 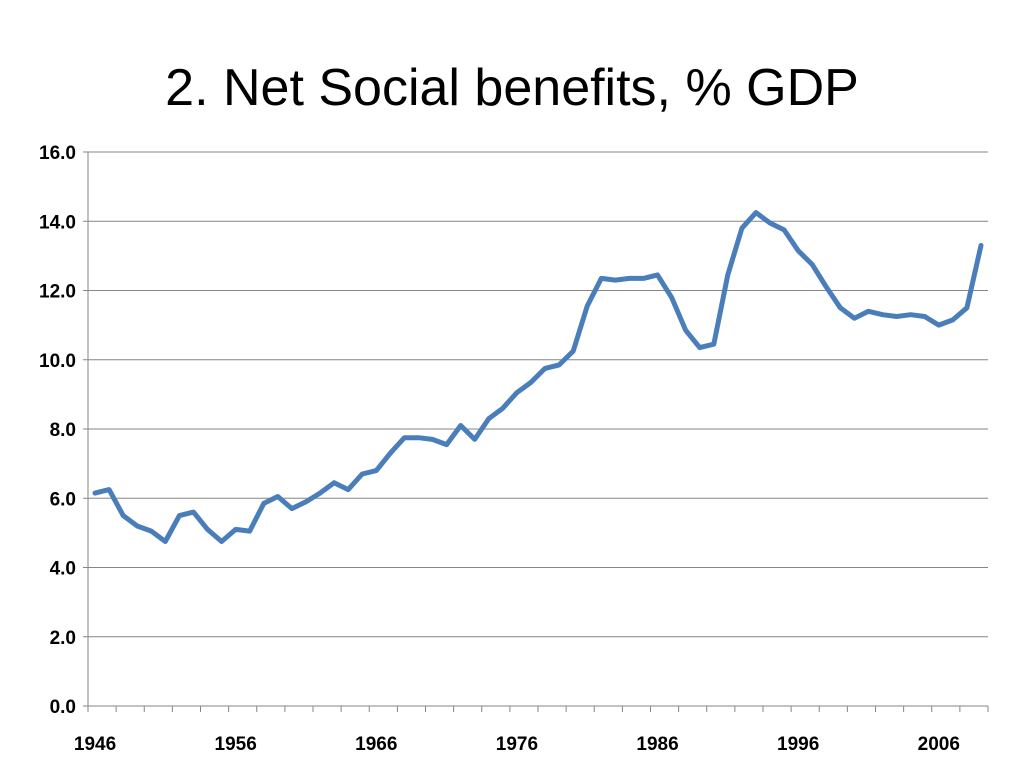 I want to click on x-tick-labels: 1946 1956 1966 1976 1986 1996 2006, so click(x=517, y=744).